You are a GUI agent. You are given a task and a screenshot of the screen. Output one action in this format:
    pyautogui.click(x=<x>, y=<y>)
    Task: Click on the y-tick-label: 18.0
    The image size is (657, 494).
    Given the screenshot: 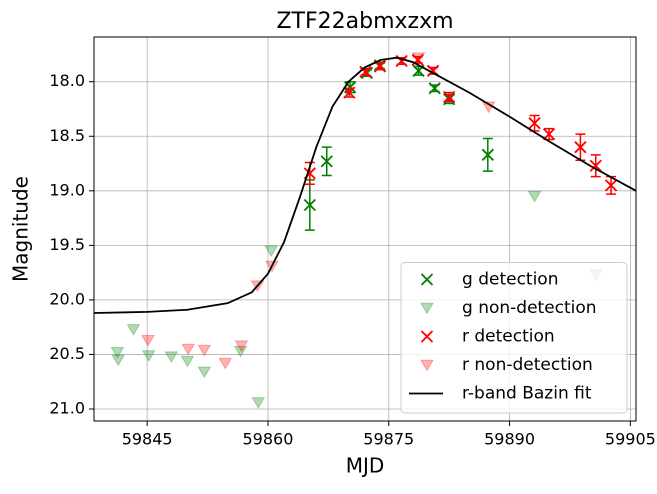 What is the action you would take?
    pyautogui.click(x=67, y=80)
    